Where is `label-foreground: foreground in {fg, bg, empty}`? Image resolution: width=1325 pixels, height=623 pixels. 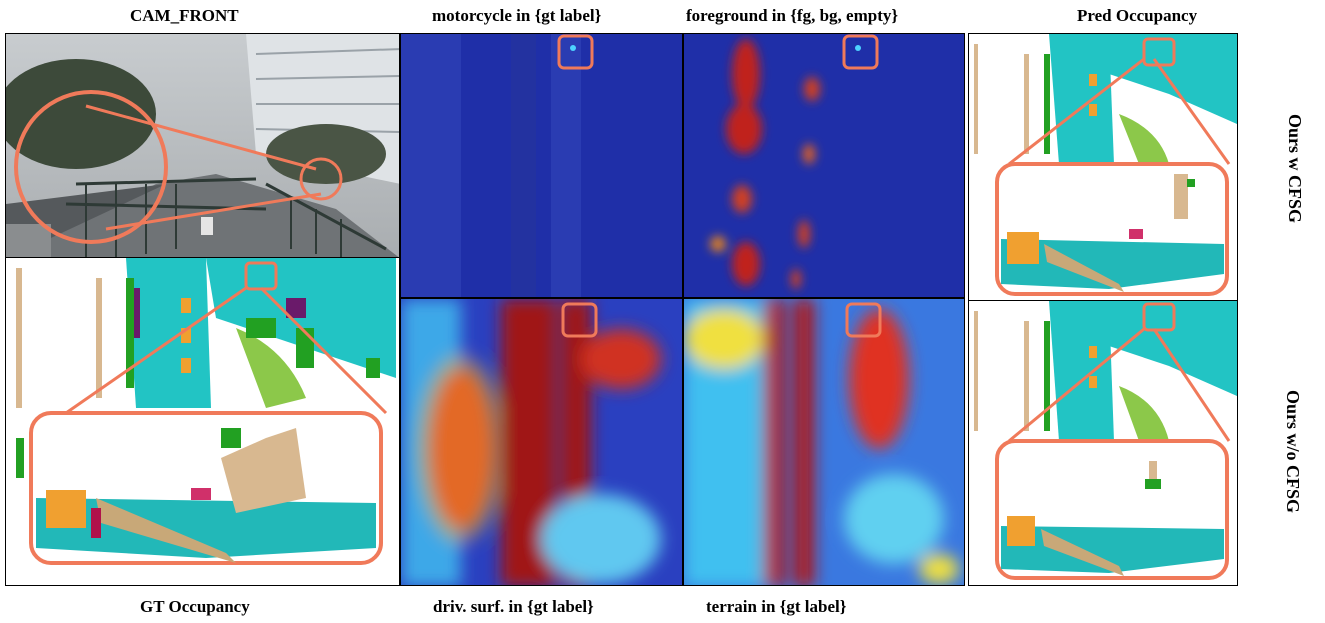 label-foreground: foreground in {fg, bg, empty} is located at coordinates (792, 15).